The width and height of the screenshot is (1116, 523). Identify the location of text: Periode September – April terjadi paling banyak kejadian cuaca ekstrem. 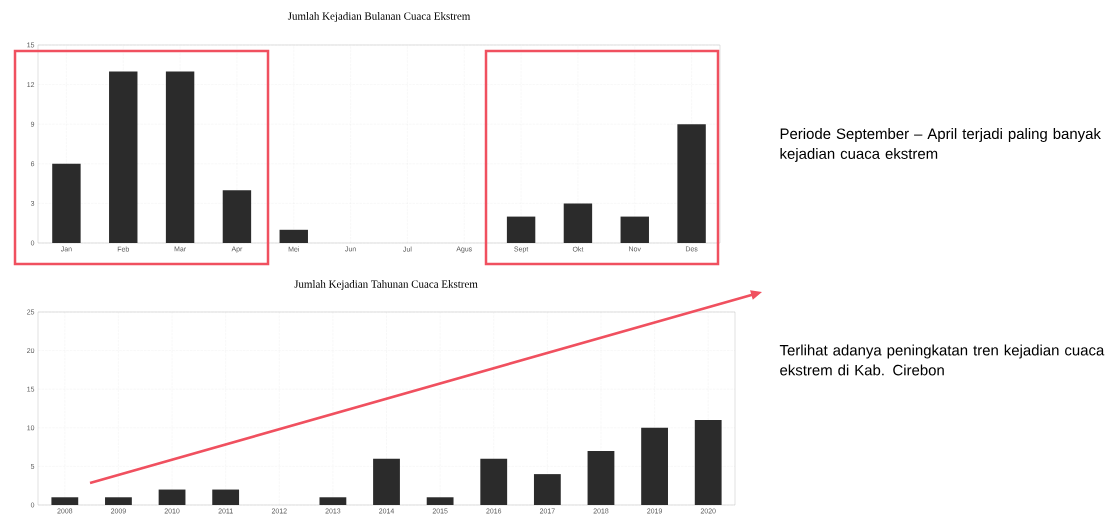
(940, 145).